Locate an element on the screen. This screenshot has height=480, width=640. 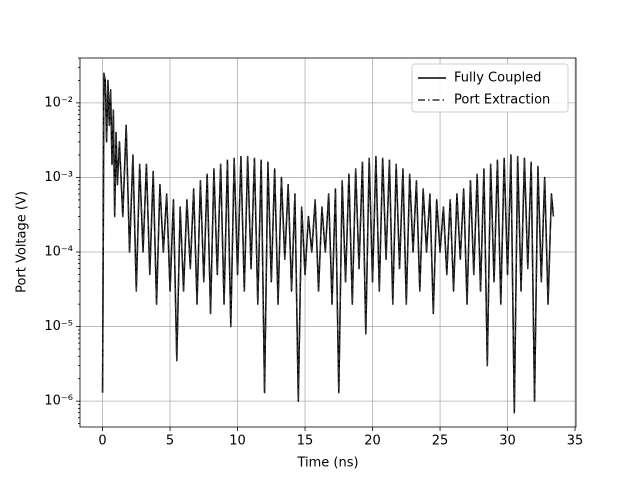
x-tick-label: 20 is located at coordinates (372, 441).